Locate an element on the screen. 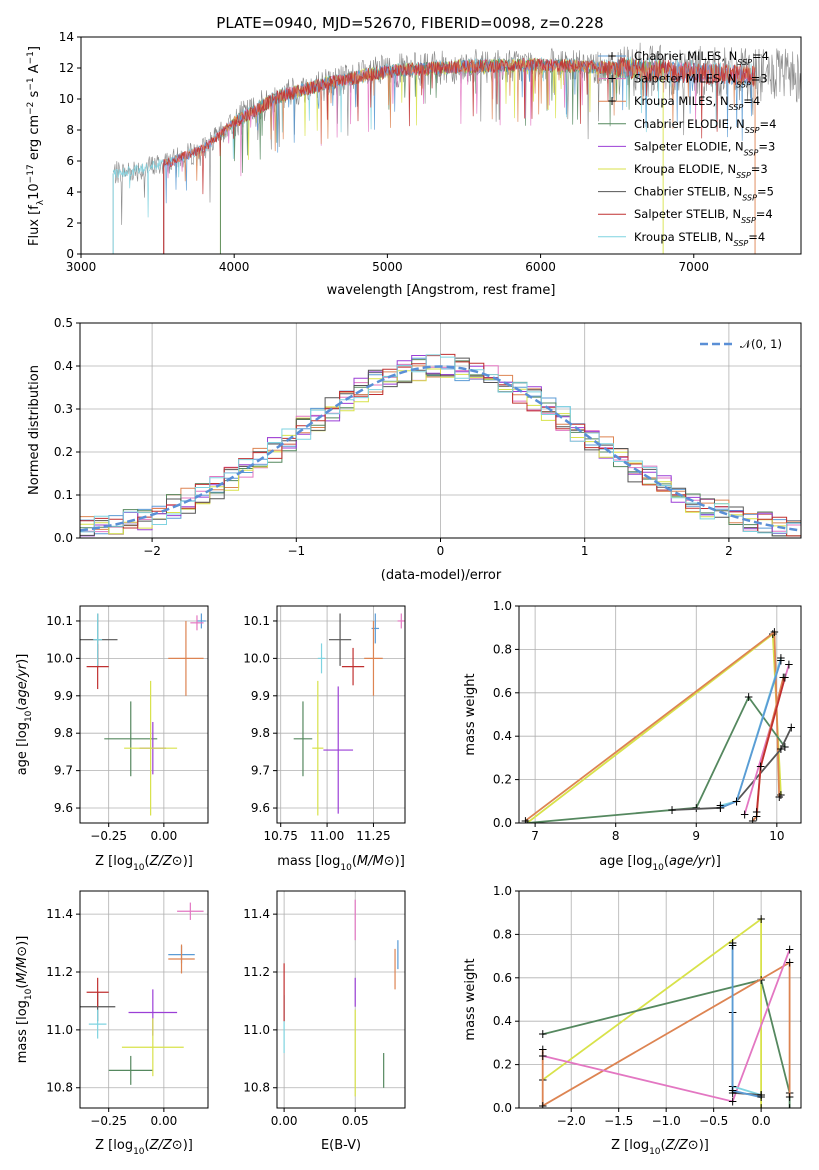 The height and width of the screenshot is (1170, 819). weight-vs-Z-plot-area: +++++++++++++++++++ +++ + is located at coordinates (666, 1012).